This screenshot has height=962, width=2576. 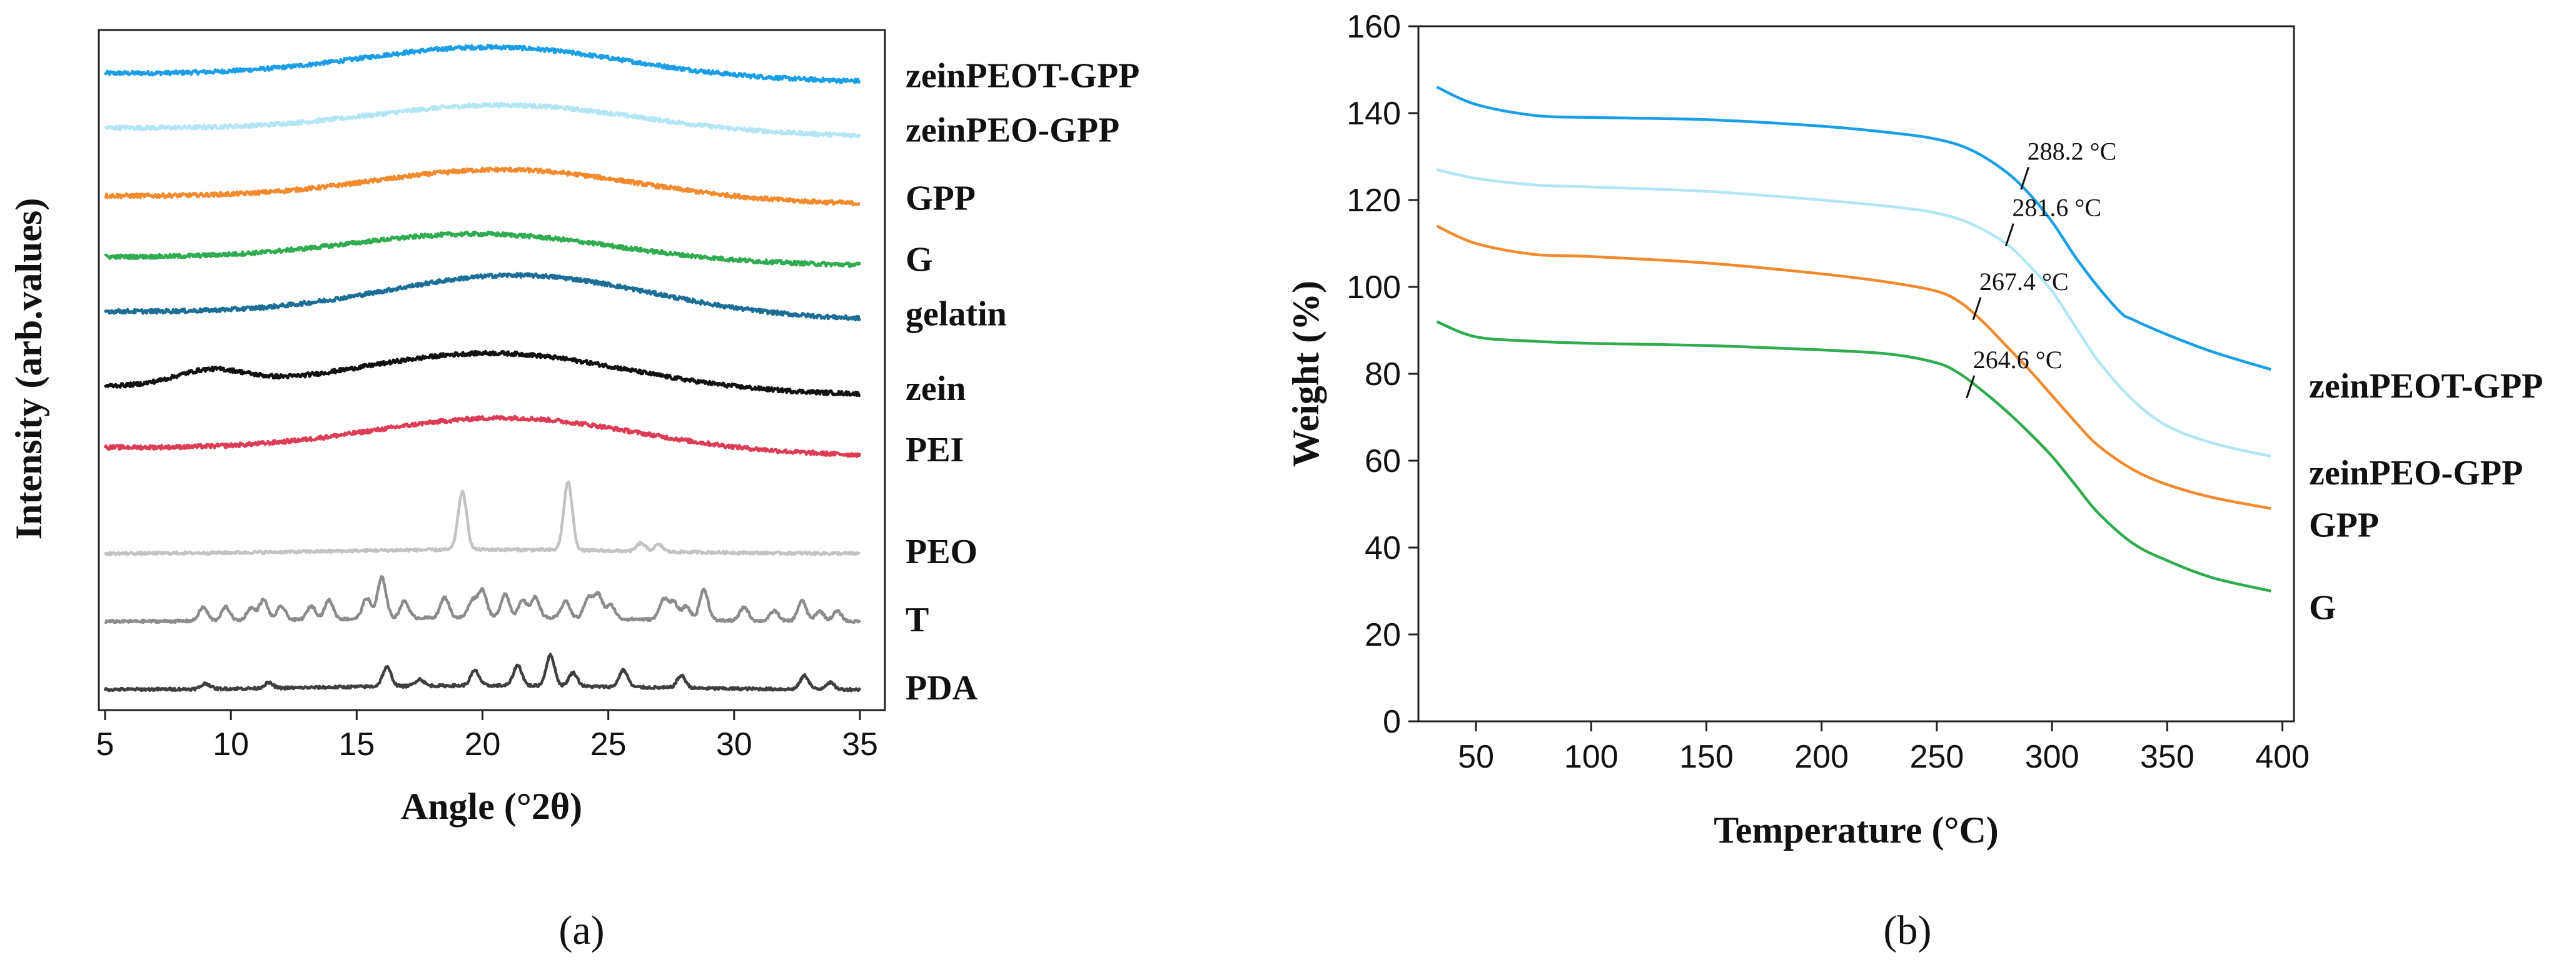 I want to click on panel-b-y-tick-label: 40, so click(x=1383, y=548).